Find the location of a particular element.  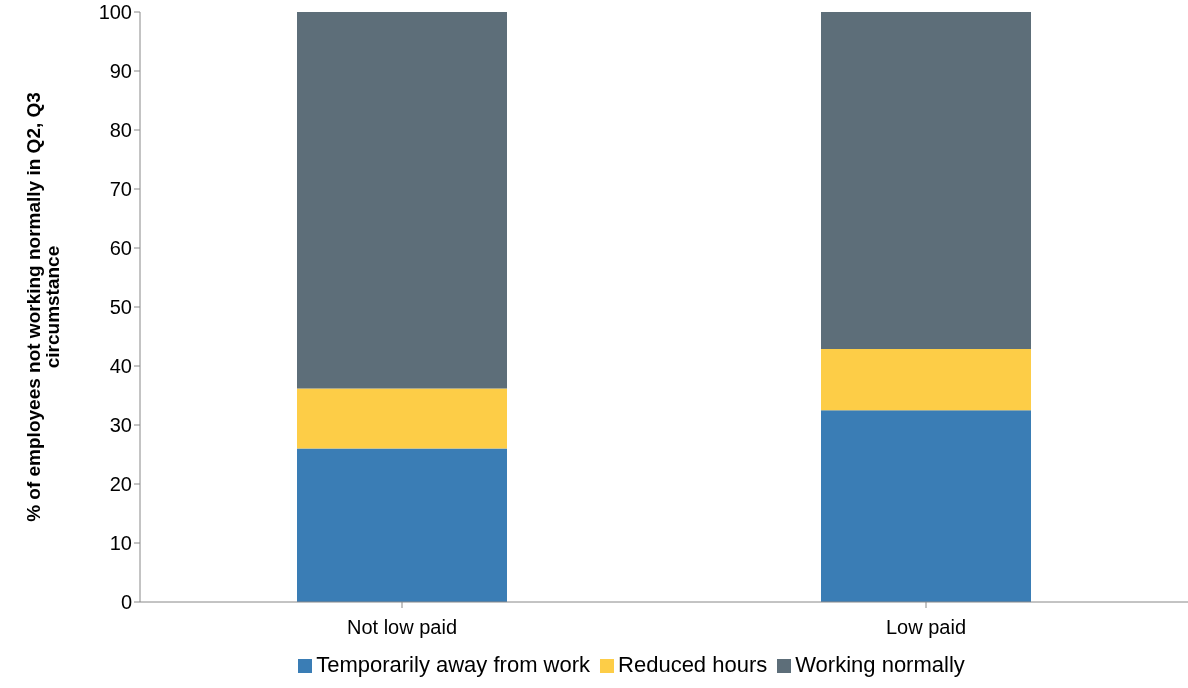

y-tick-label: 30 is located at coordinates (120, 425).